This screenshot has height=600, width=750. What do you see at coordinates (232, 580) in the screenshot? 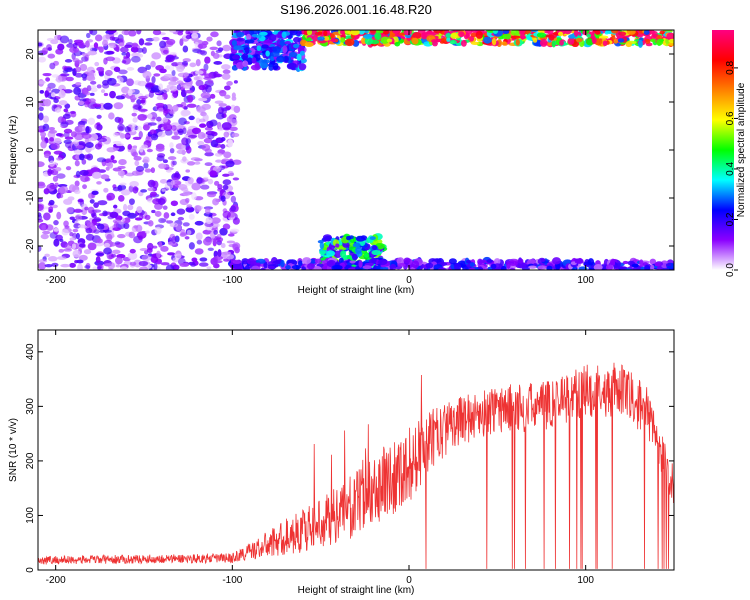
I see `x-tick-label: -100` at bounding box center [232, 580].